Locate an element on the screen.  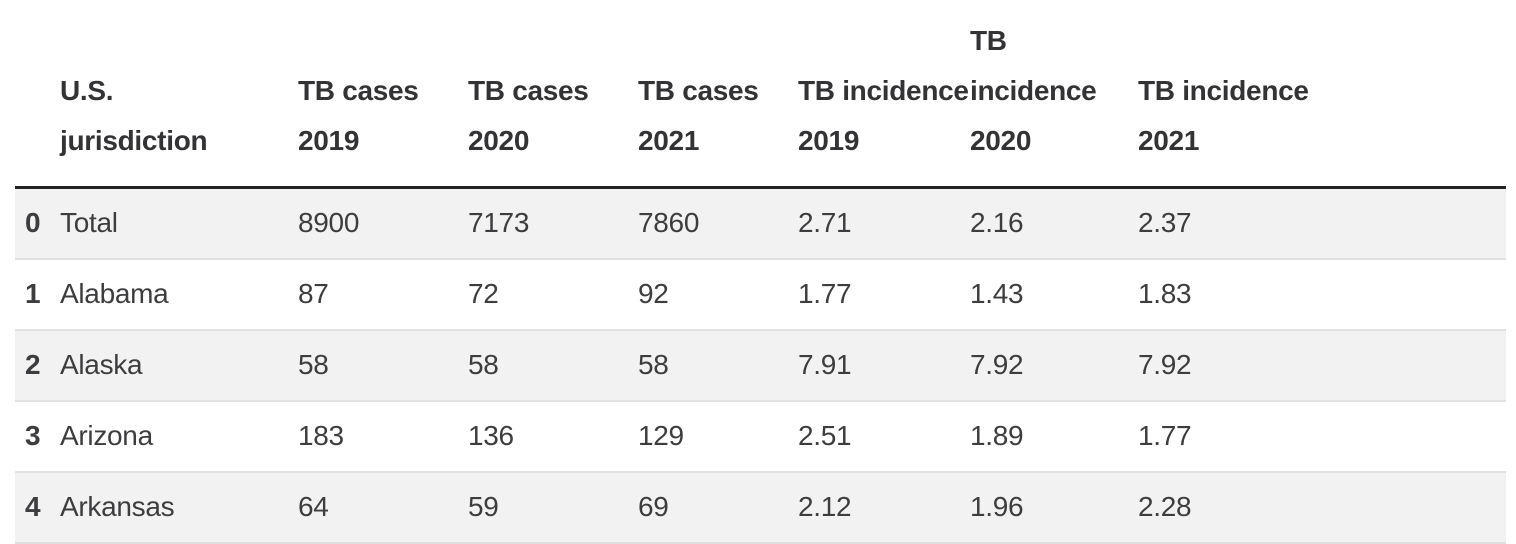
table-cell: Alaska is located at coordinates (179, 365).